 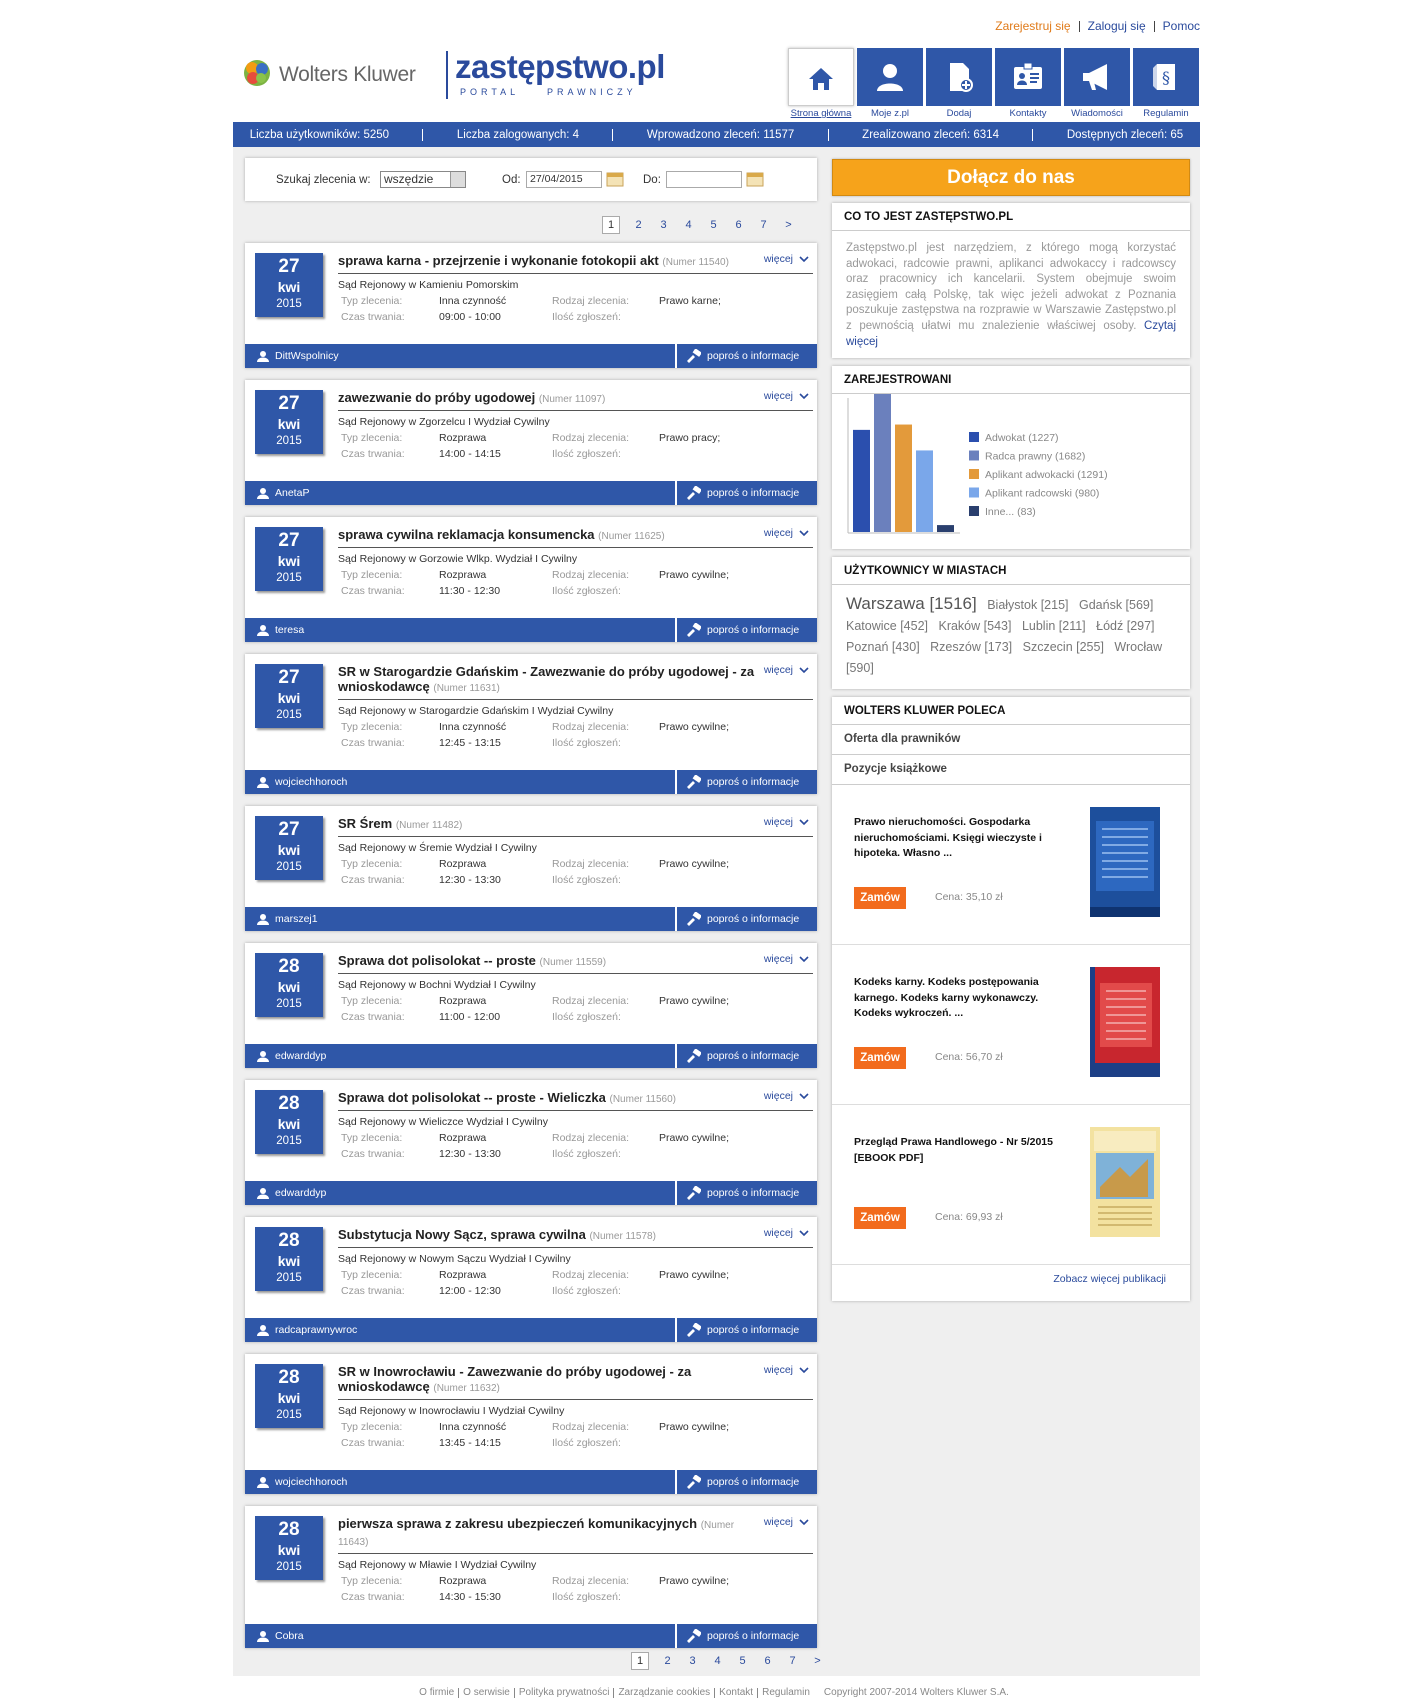 What do you see at coordinates (307, 1330) in the screenshot?
I see `user: radcaprawnywroc` at bounding box center [307, 1330].